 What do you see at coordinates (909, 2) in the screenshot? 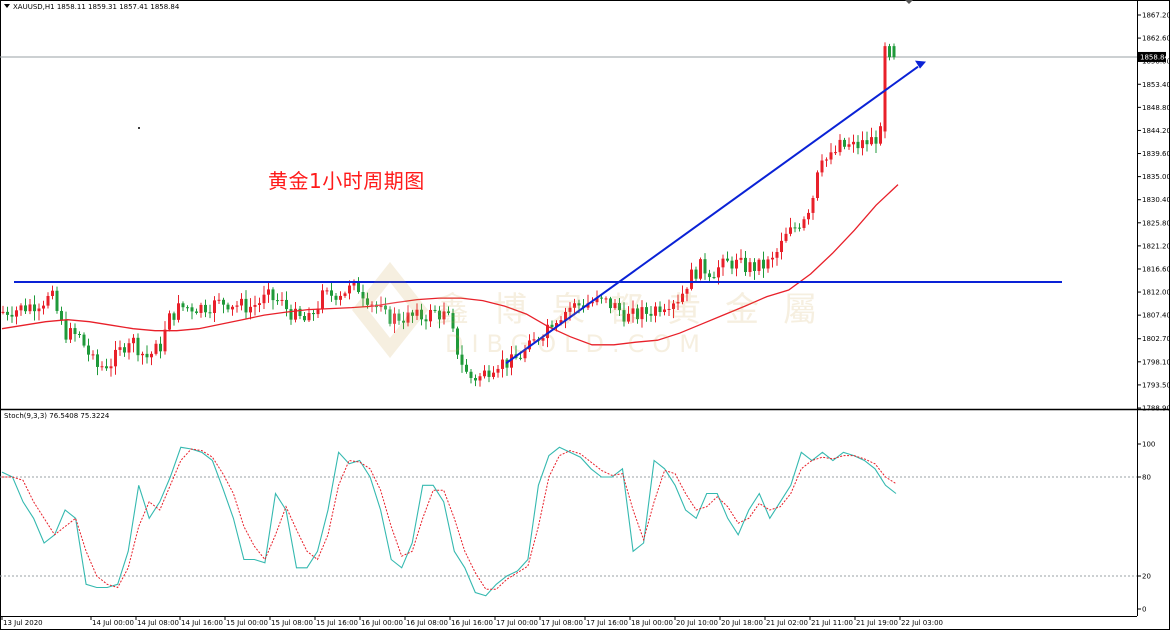
I see `scroll-marker-icon` at bounding box center [909, 2].